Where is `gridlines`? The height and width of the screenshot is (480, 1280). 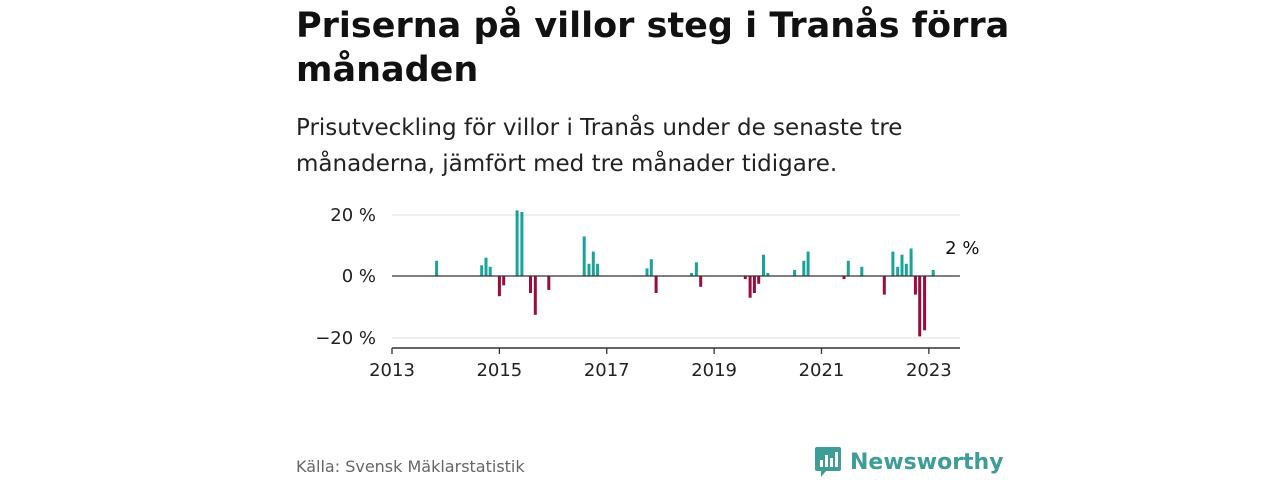 gridlines is located at coordinates (676, 276).